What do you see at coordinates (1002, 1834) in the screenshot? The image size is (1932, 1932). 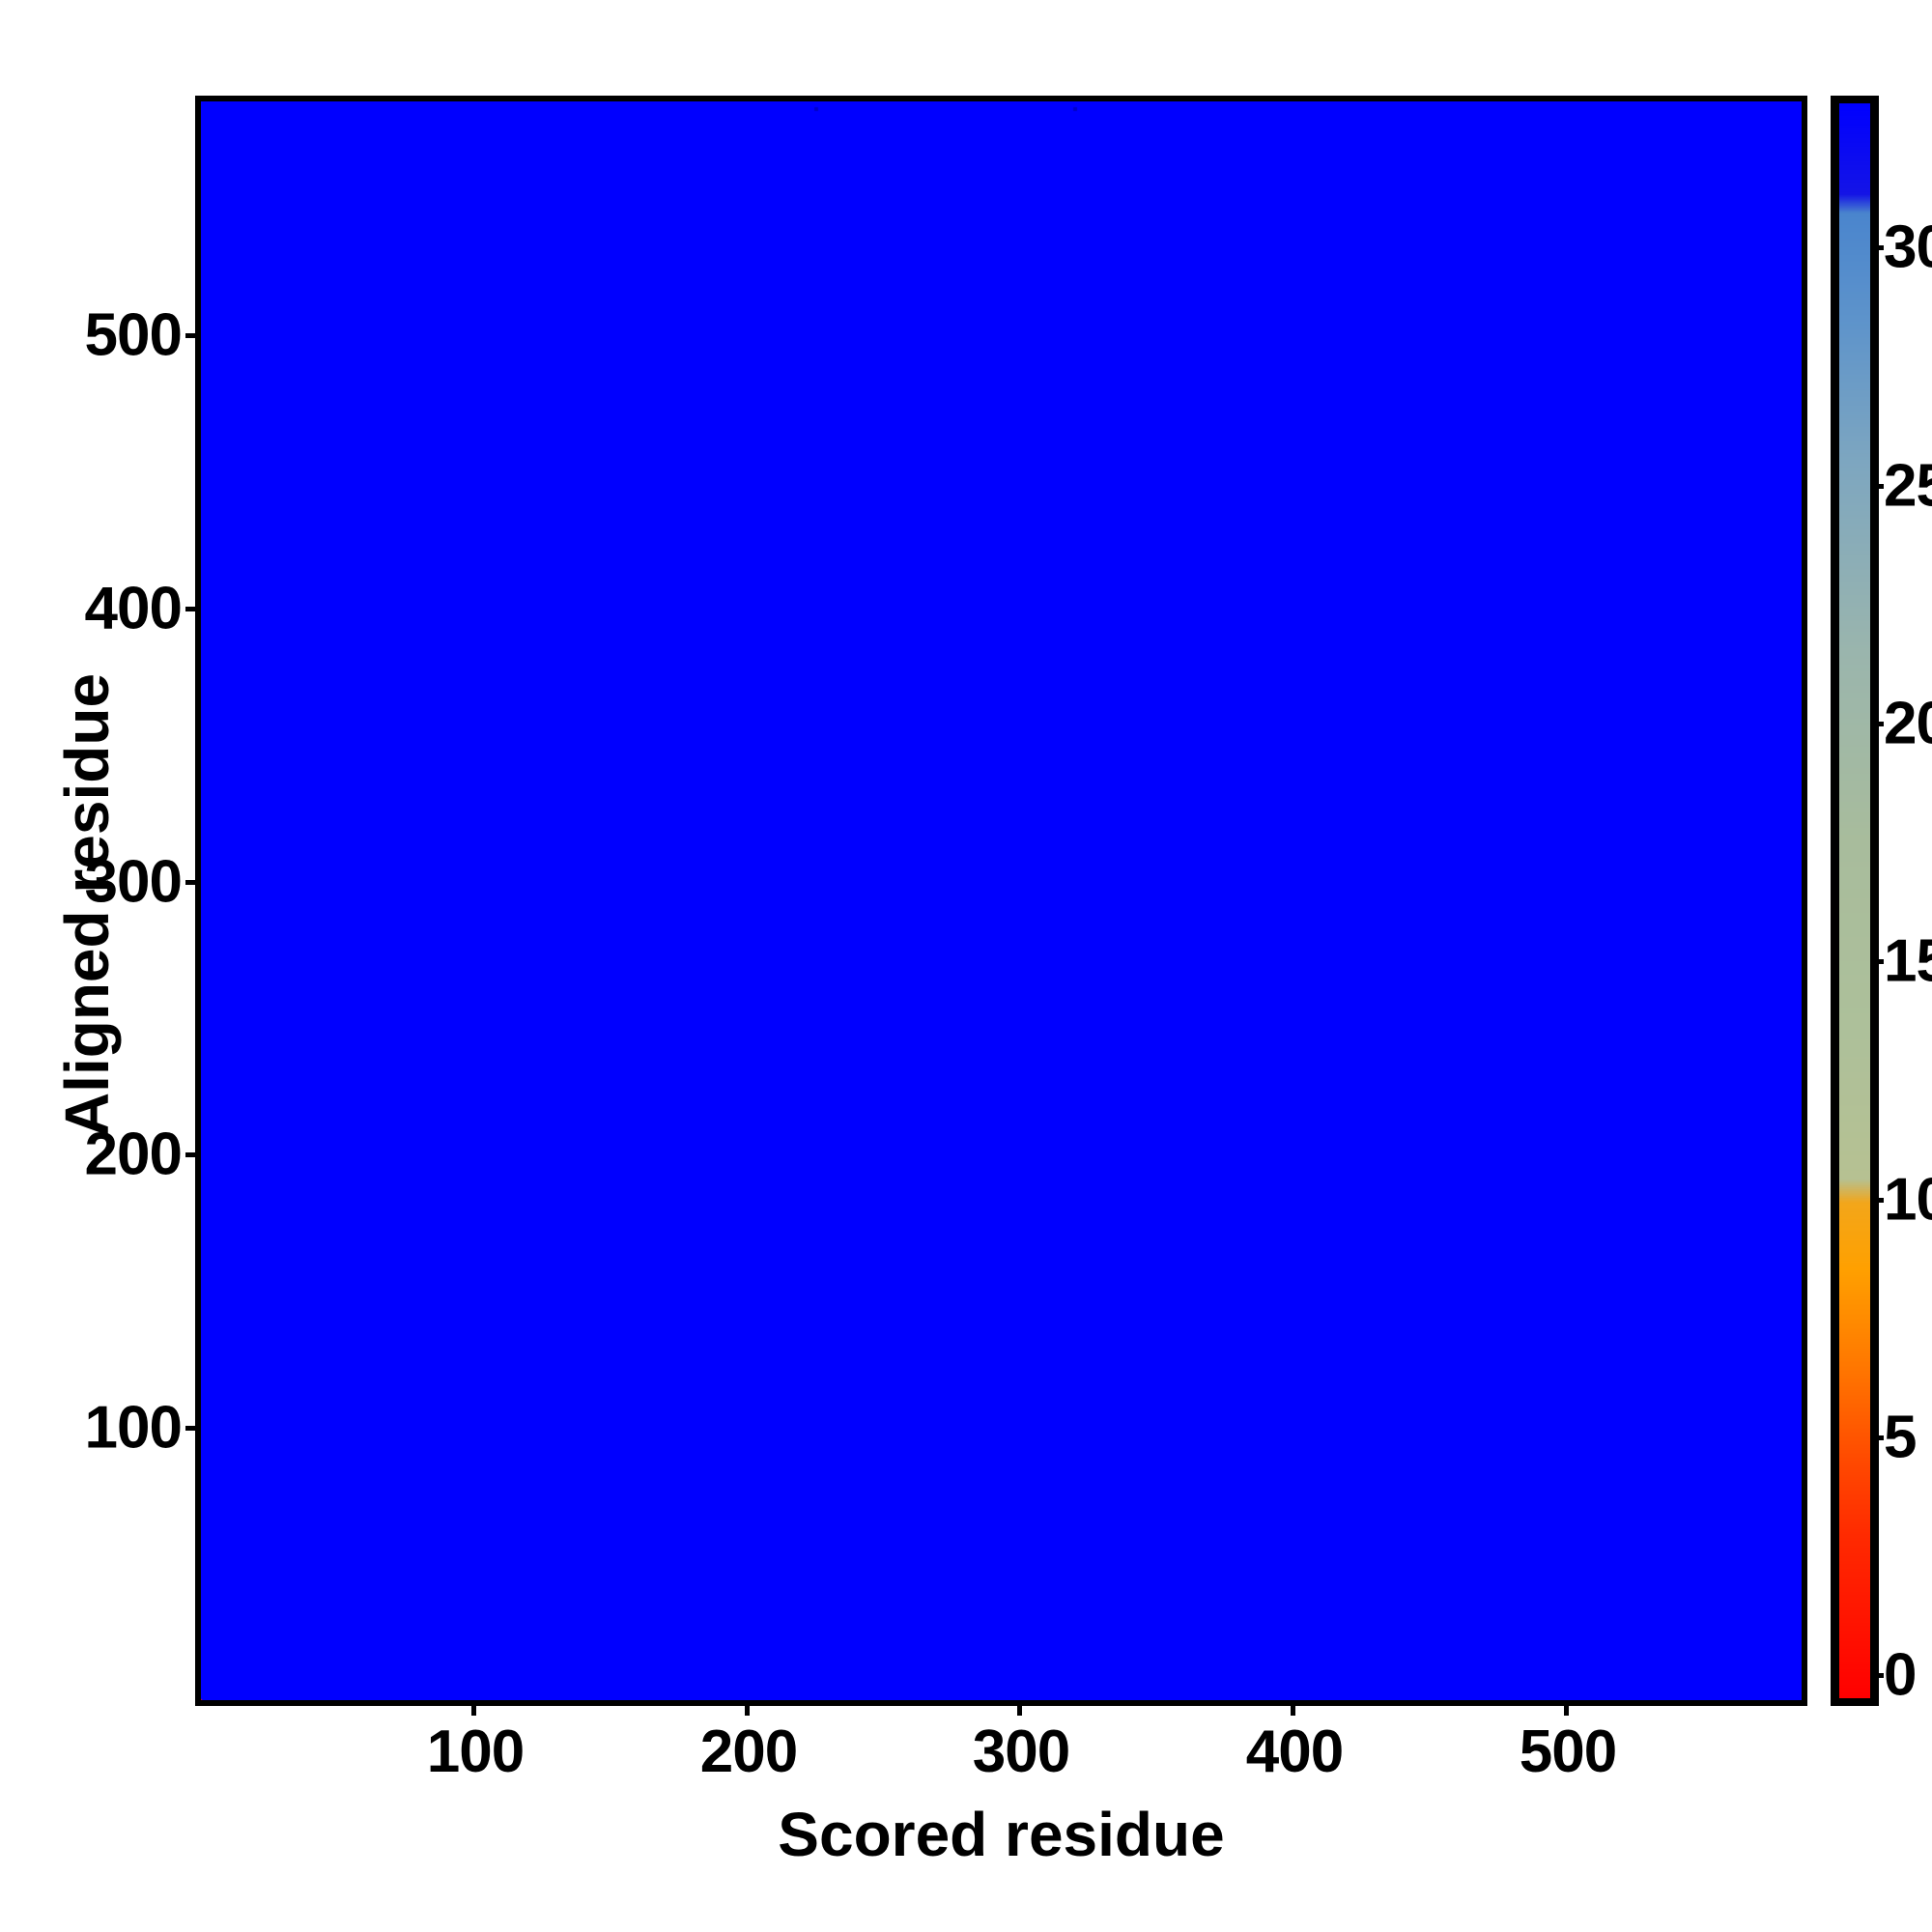 I see `x-axis-title: Scored residue` at bounding box center [1002, 1834].